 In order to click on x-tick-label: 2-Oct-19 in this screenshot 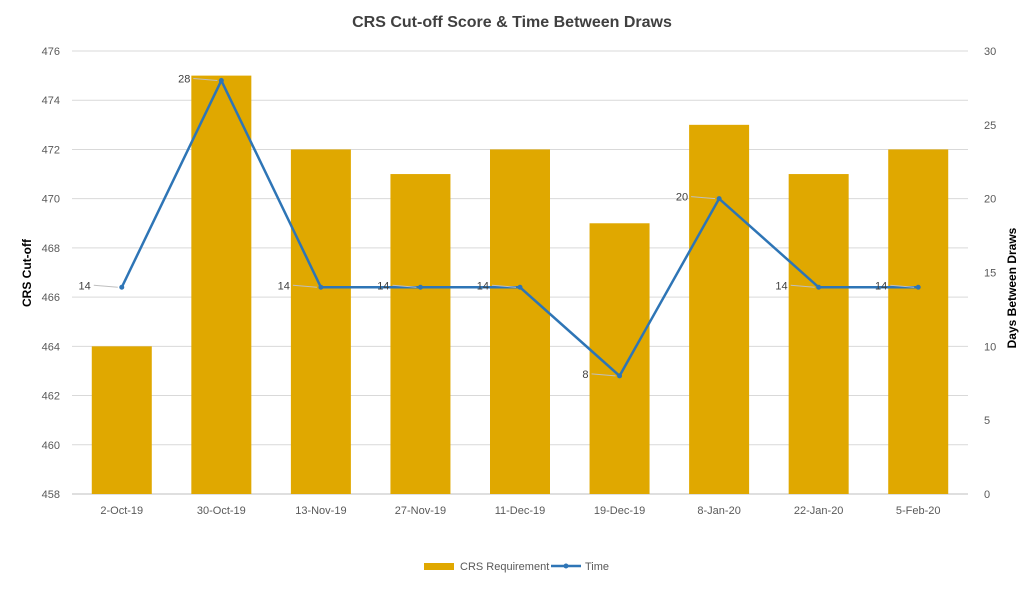, I will do `click(121, 511)`.